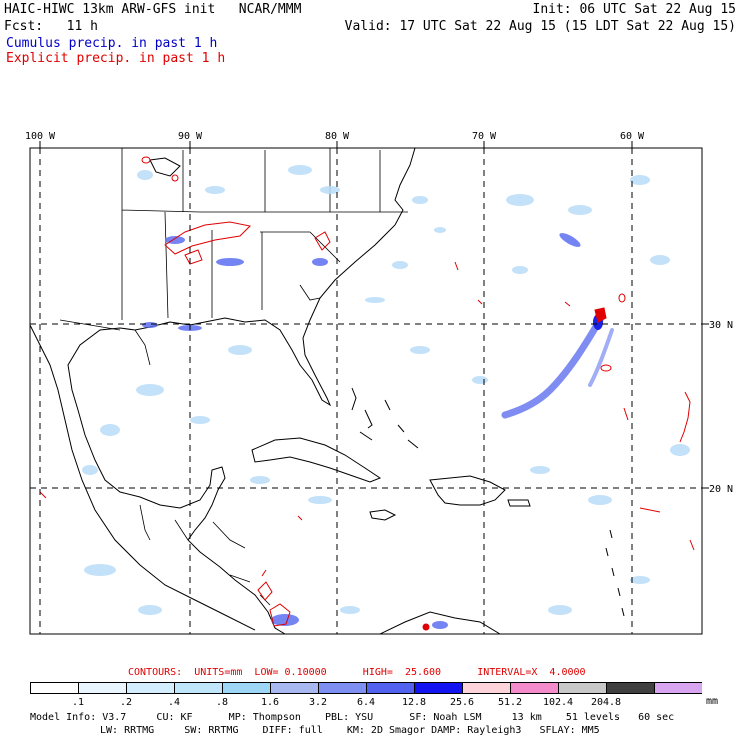 The height and width of the screenshot is (740, 740). I want to click on colorbar-tick-label: 51.2, so click(510, 702).